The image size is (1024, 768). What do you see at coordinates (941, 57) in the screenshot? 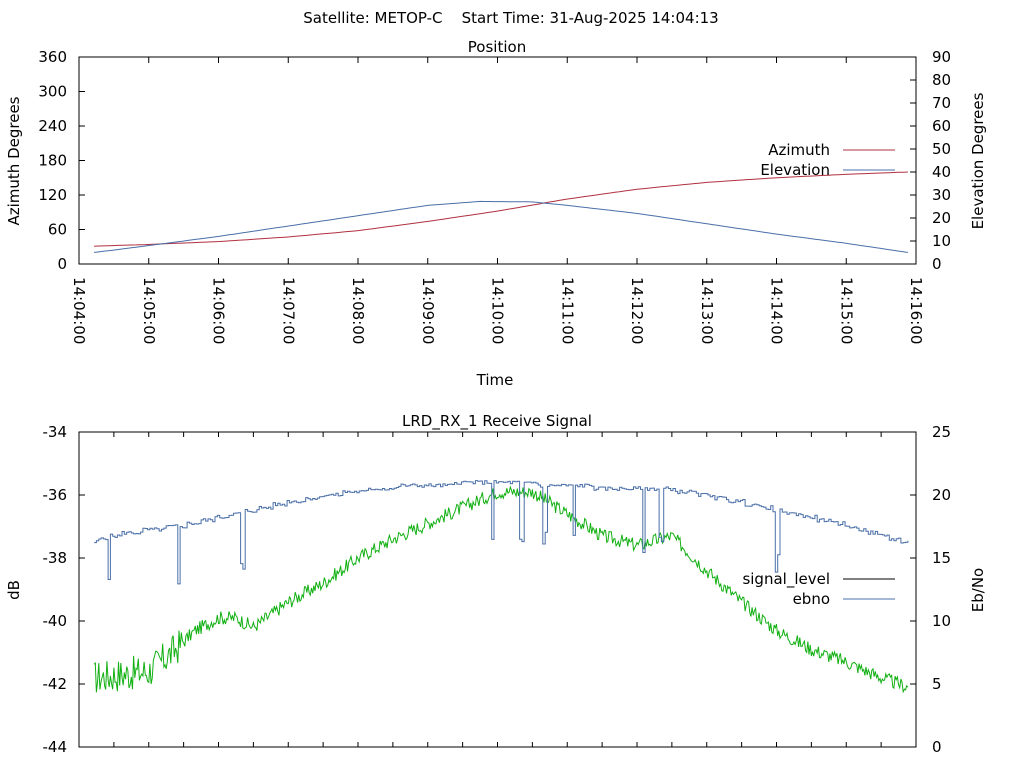
I see `elevation-tick-label: 90` at bounding box center [941, 57].